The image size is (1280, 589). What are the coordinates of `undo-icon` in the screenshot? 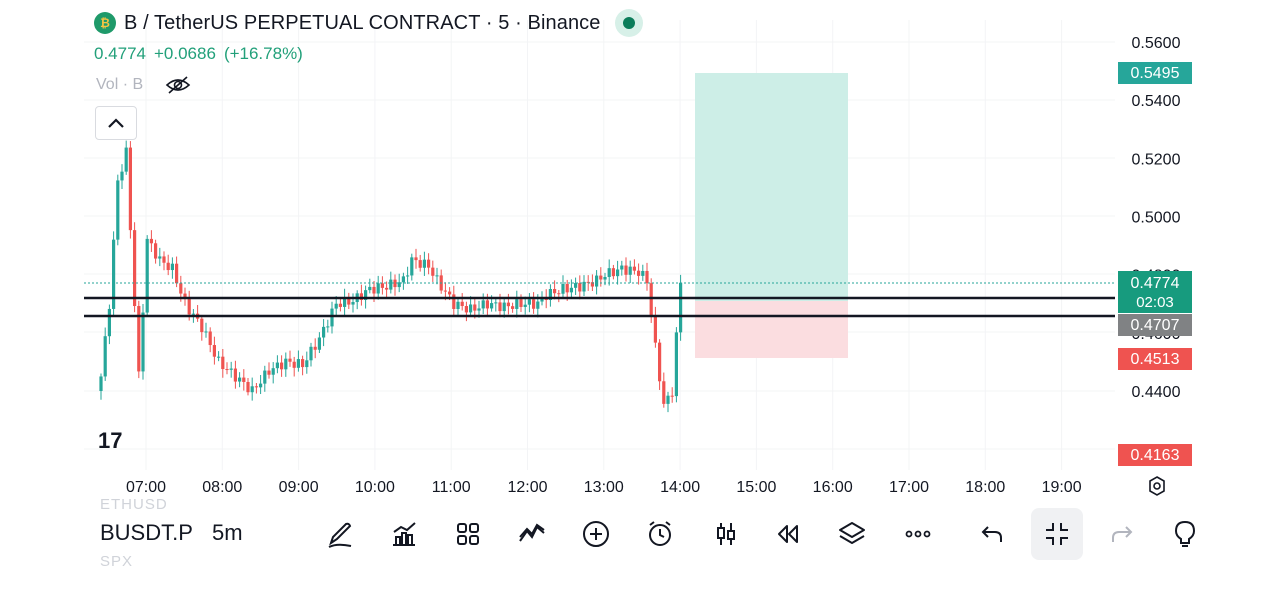 It's located at (991, 534).